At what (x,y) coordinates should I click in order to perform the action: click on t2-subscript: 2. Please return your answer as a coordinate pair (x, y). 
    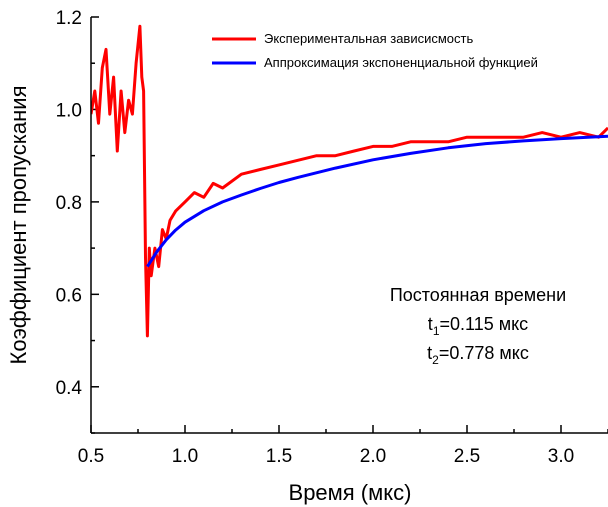
    Looking at the image, I should click on (435, 360).